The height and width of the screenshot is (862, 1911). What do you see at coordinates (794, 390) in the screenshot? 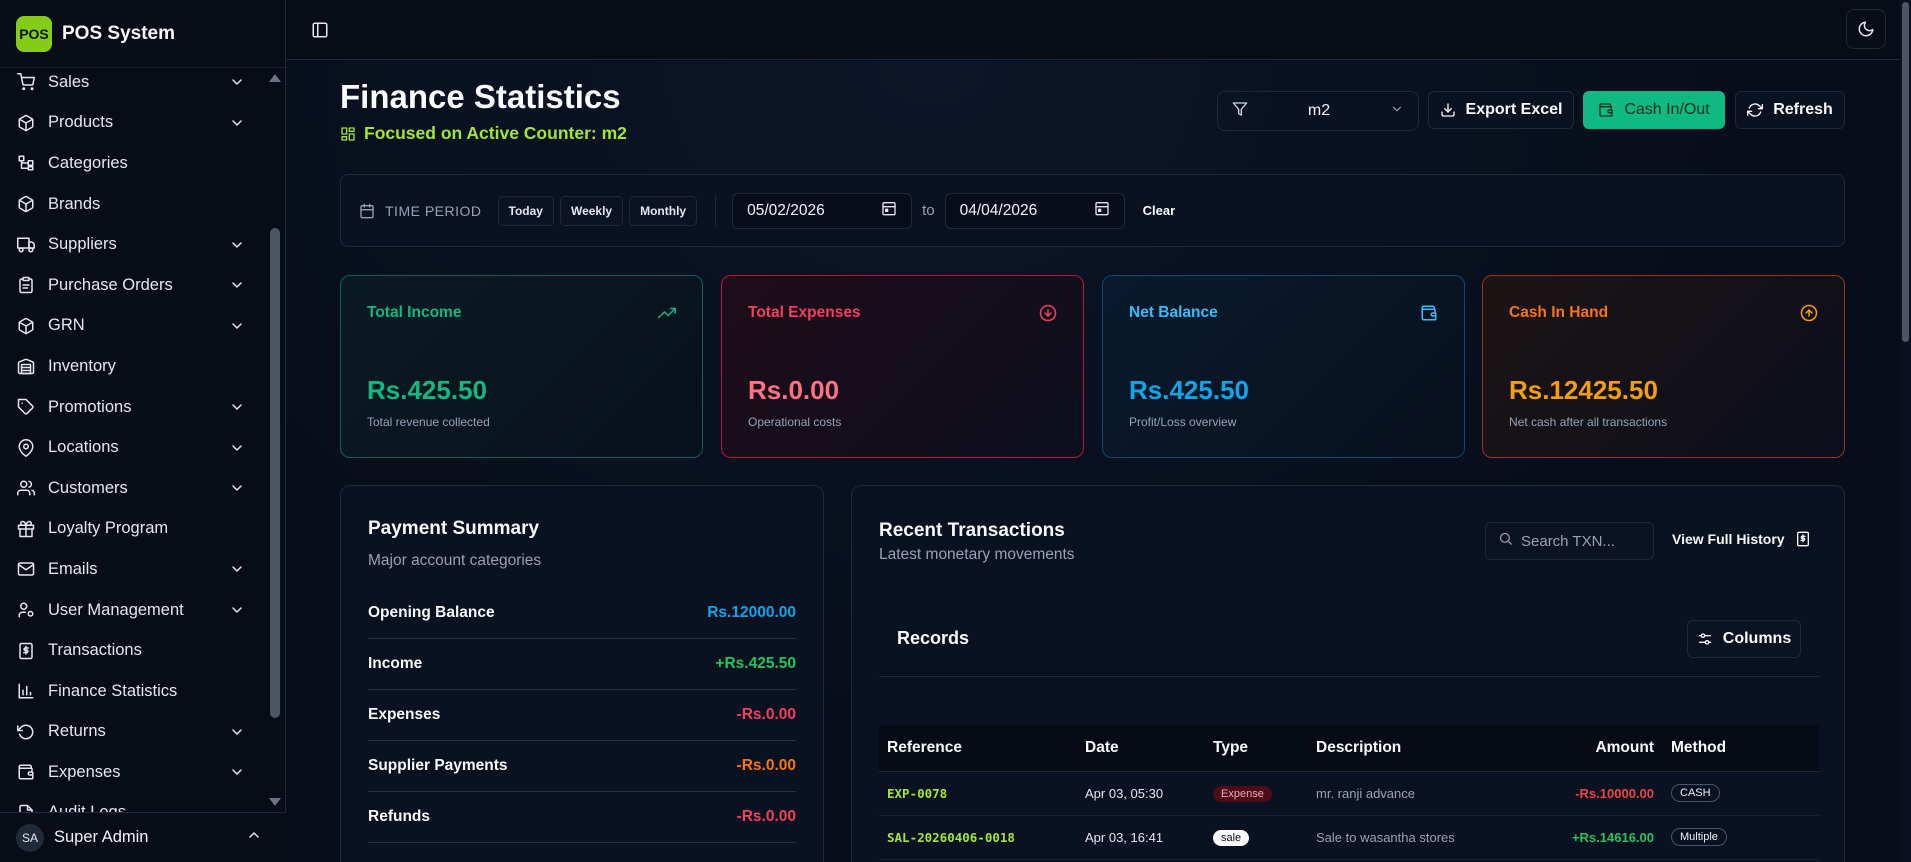
I see `card-value: Rs.0.00` at bounding box center [794, 390].